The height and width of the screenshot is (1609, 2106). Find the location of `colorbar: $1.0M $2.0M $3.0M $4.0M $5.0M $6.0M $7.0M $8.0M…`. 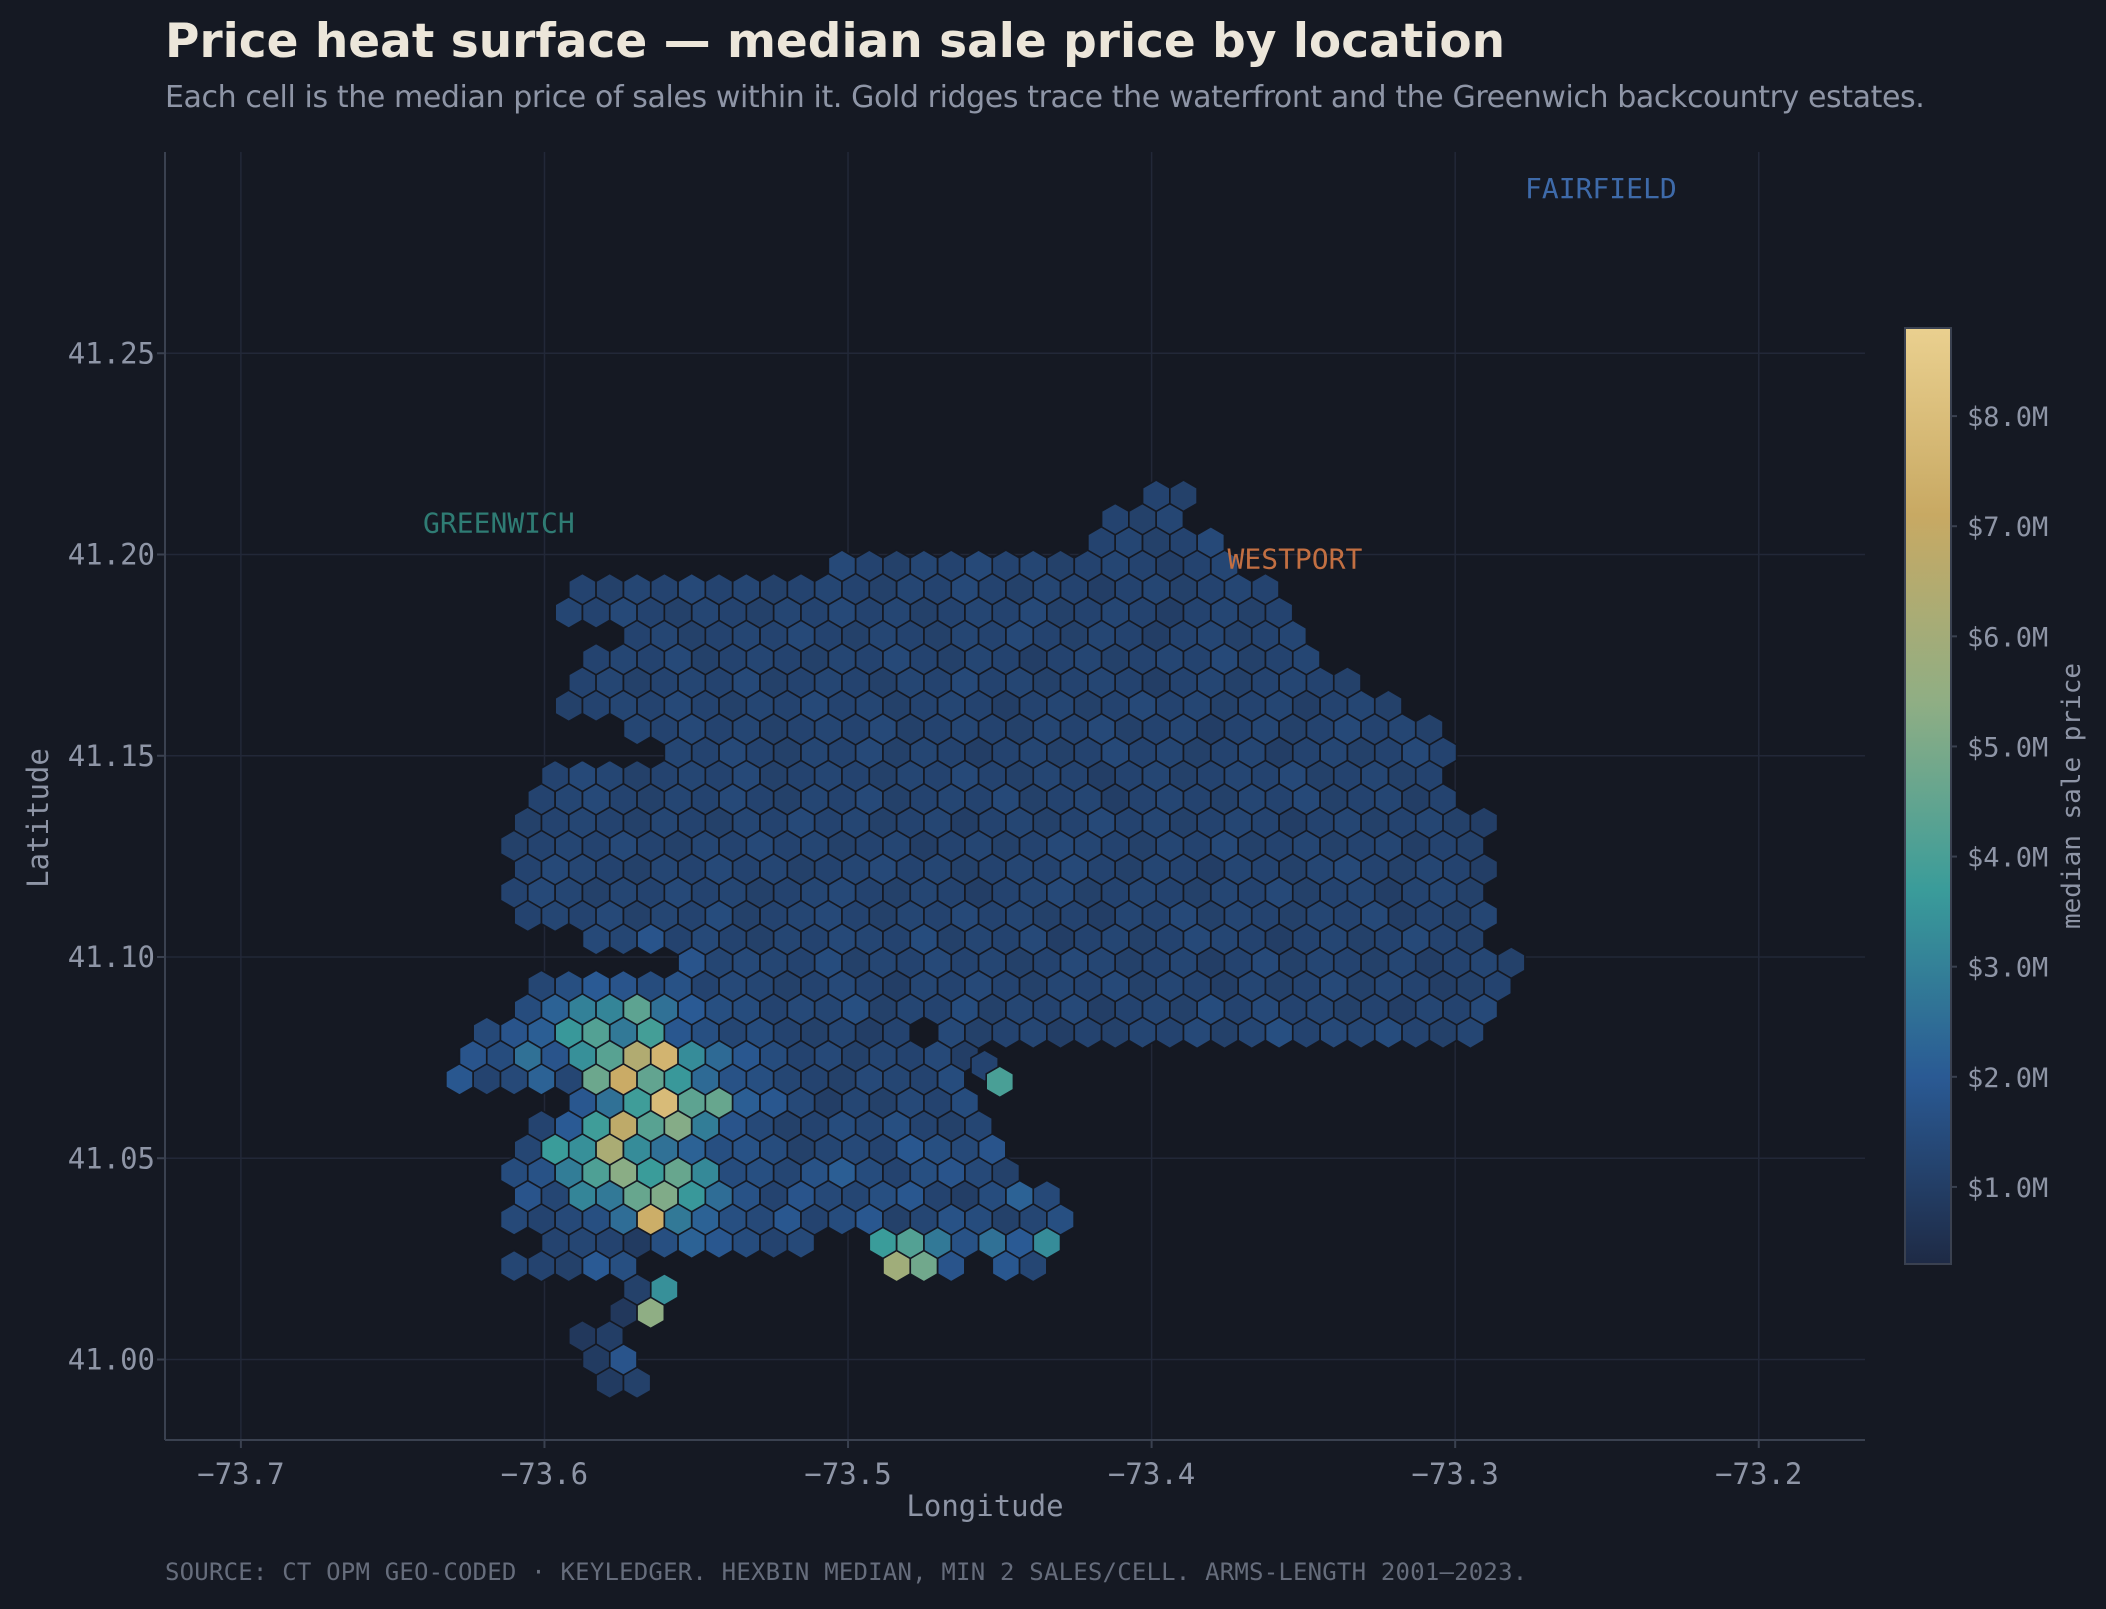

colorbar: $1.0M $2.0M $3.0M $4.0M $5.0M $6.0M $7.0M $8.0M… is located at coordinates (1995, 796).